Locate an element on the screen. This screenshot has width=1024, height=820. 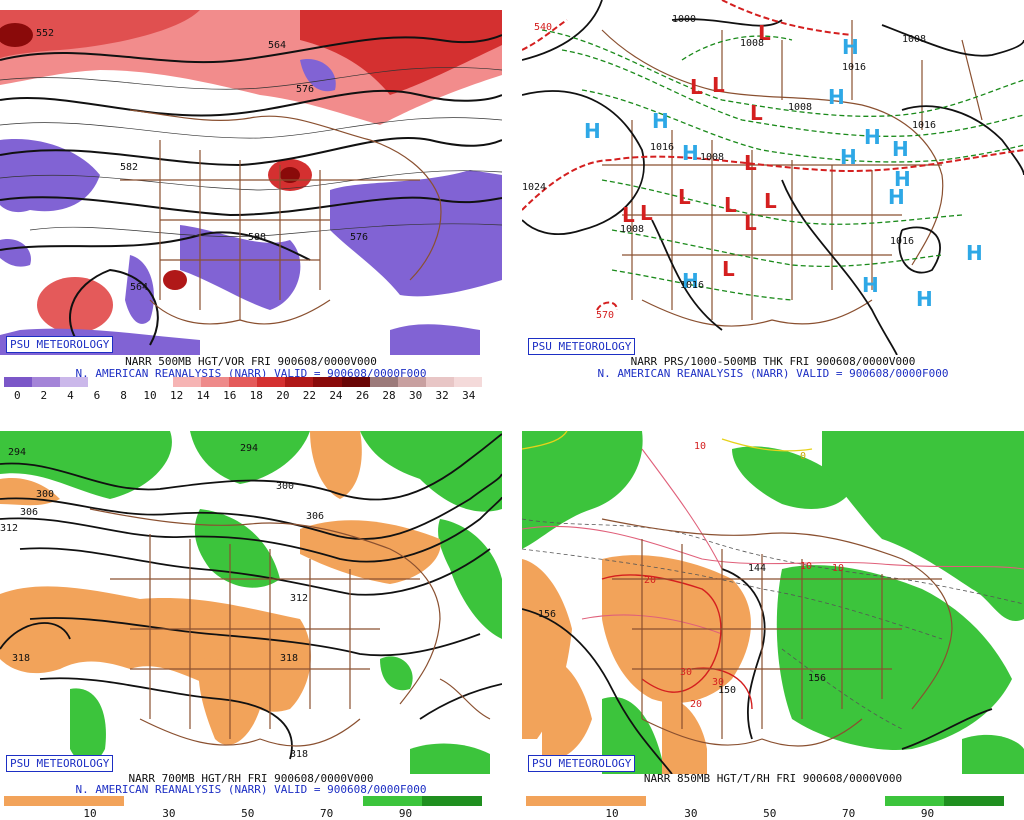
colorbar-tick-label: 70 is located at coordinates (327, 813).